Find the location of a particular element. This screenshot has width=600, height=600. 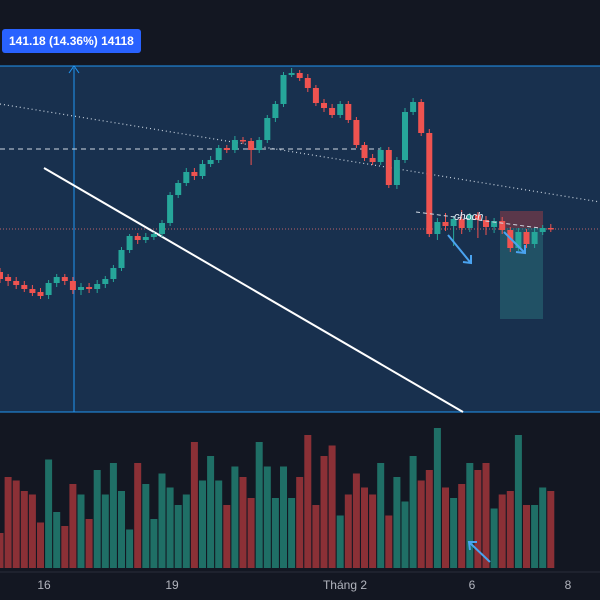

x-tick-label: 19 is located at coordinates (172, 585).